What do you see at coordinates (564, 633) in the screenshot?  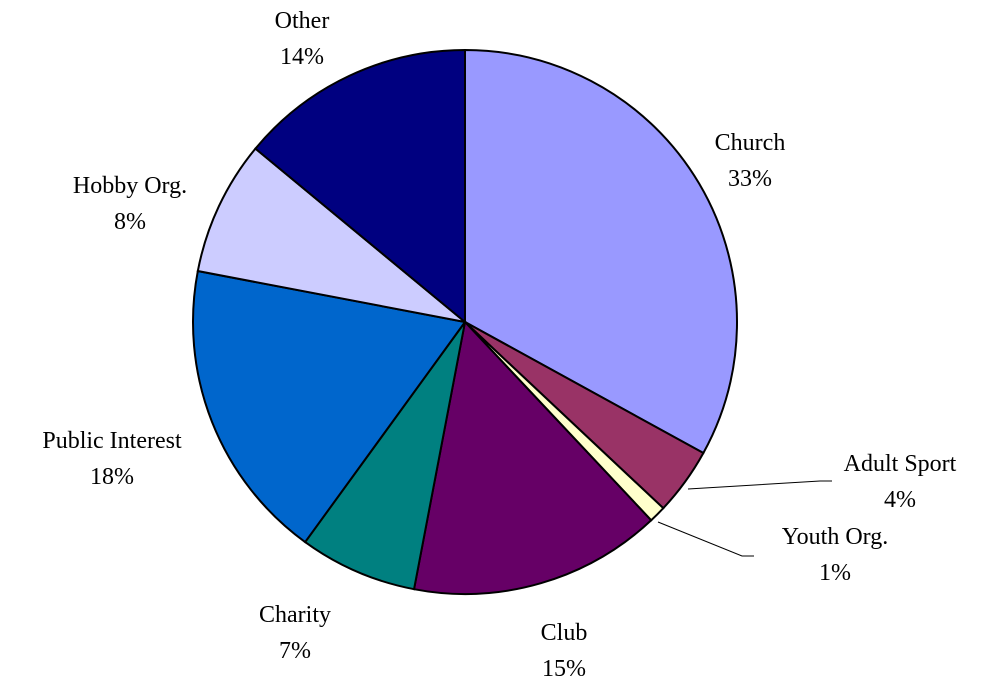 I see `slice-label-club: Club` at bounding box center [564, 633].